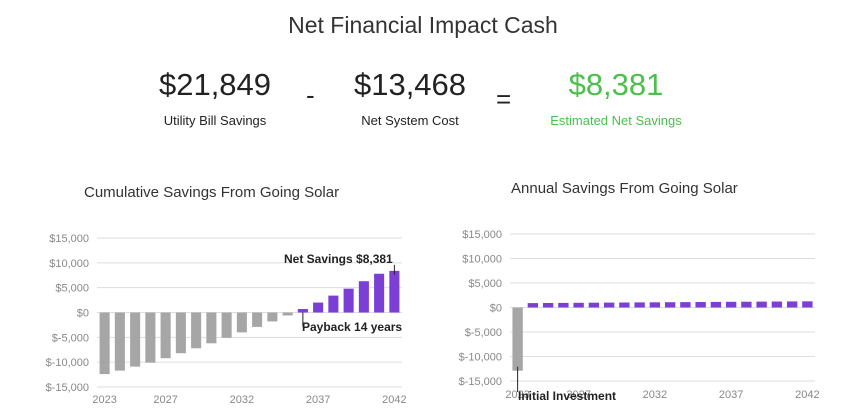 This screenshot has height=413, width=858. Describe the element at coordinates (338, 259) in the screenshot. I see `net-savings-annotation: Net Savings $8,381` at that location.